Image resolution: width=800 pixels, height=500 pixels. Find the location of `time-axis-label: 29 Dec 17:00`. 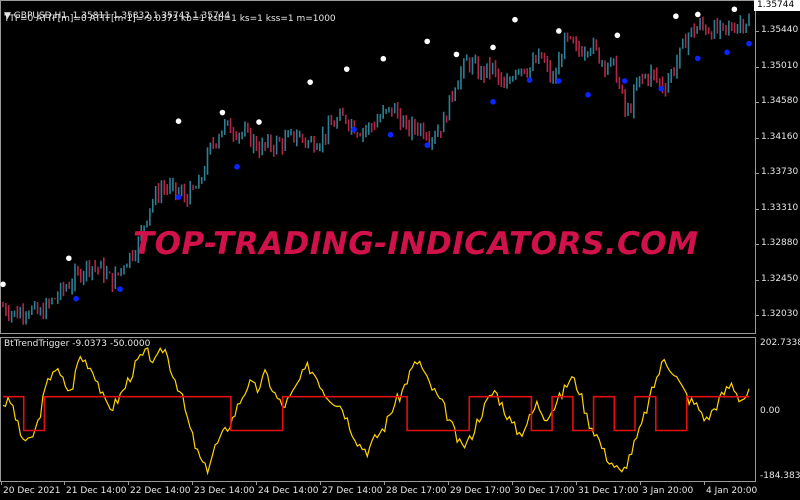

time-axis-label: 29 Dec 17:00 is located at coordinates (480, 491).